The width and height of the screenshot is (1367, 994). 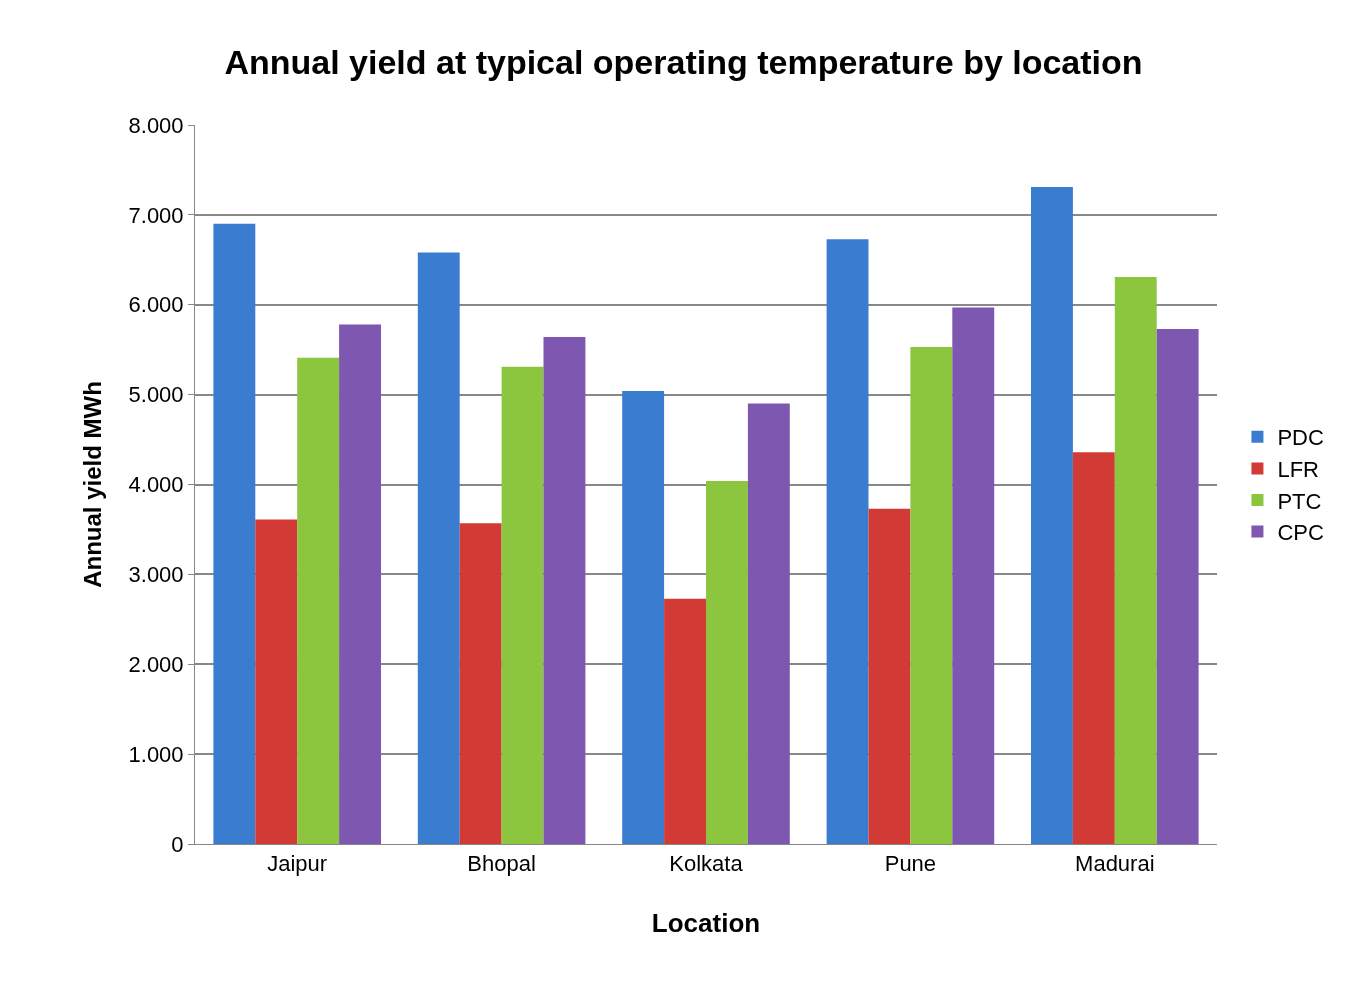 I want to click on y-tick-label: 4.000, so click(x=156, y=485).